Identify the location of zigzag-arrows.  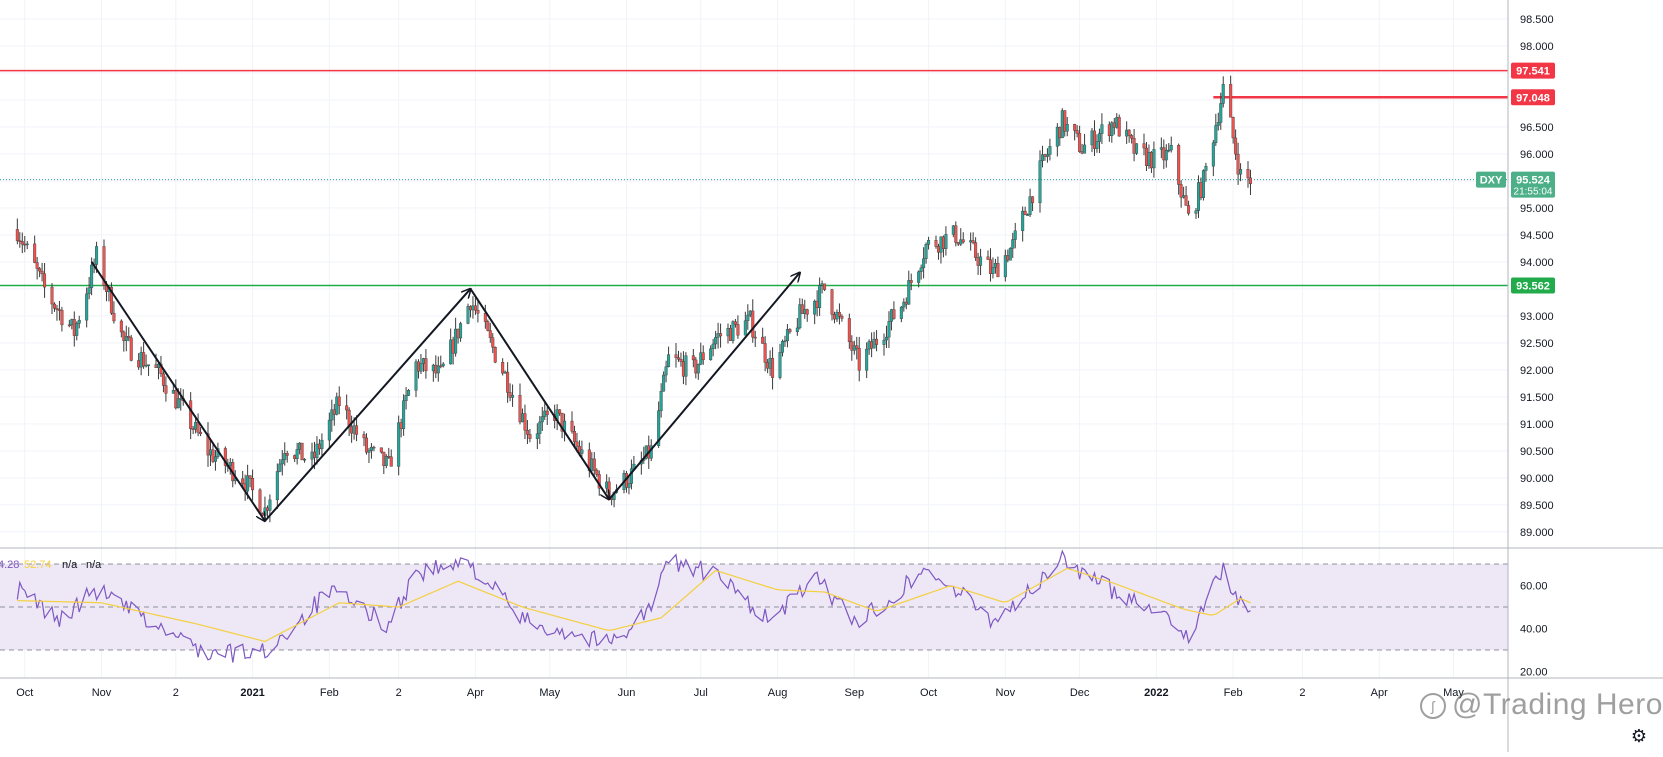
(445, 391).